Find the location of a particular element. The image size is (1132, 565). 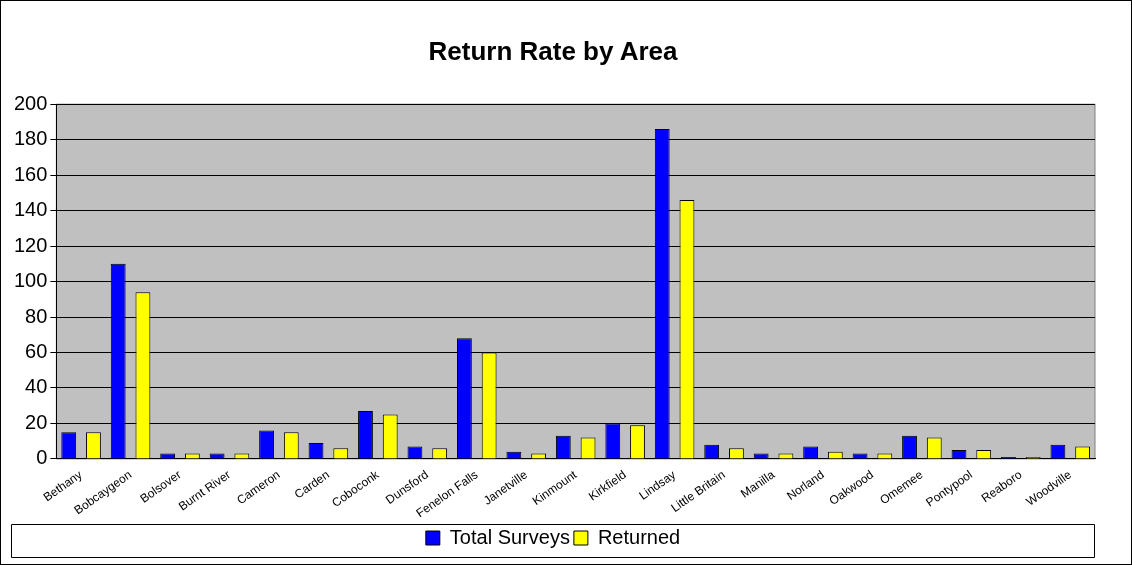

y-tick-label: 120 is located at coordinates (30, 244).